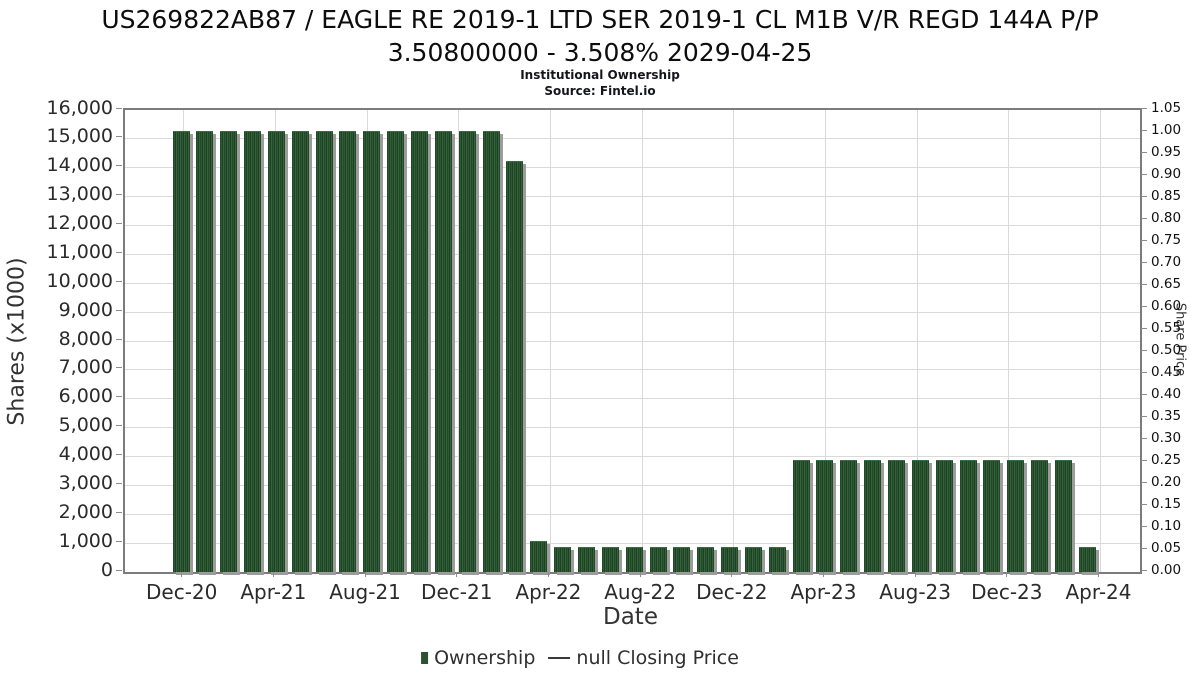 This screenshot has width=1200, height=675. Describe the element at coordinates (1166, 196) in the screenshot. I see `y-right-tick-label: 0.85` at that location.